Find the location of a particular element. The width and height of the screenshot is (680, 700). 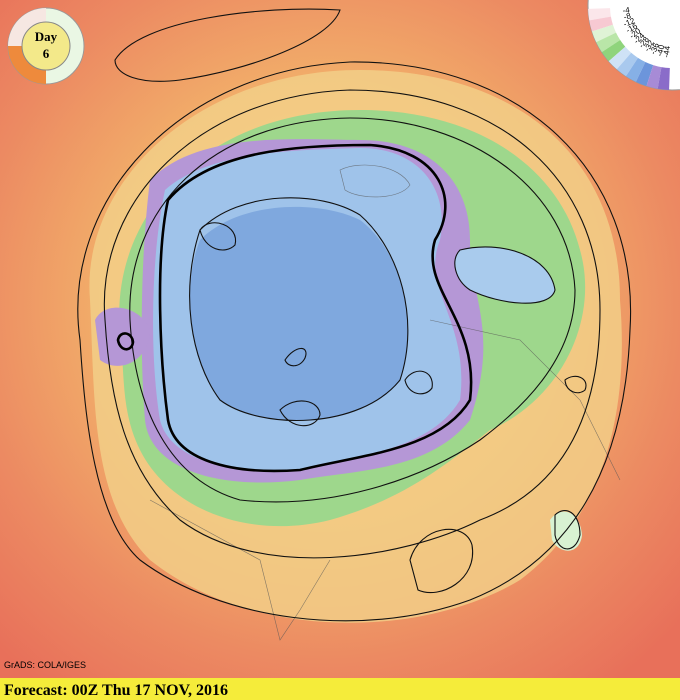

blue-core is located at coordinates (298, 313).